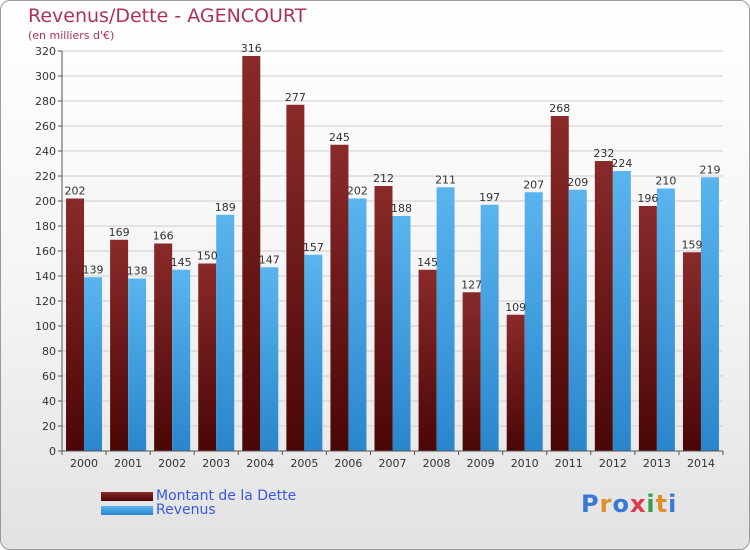 This screenshot has width=750, height=550. I want to click on data-label-revenus: 139, so click(93, 269).